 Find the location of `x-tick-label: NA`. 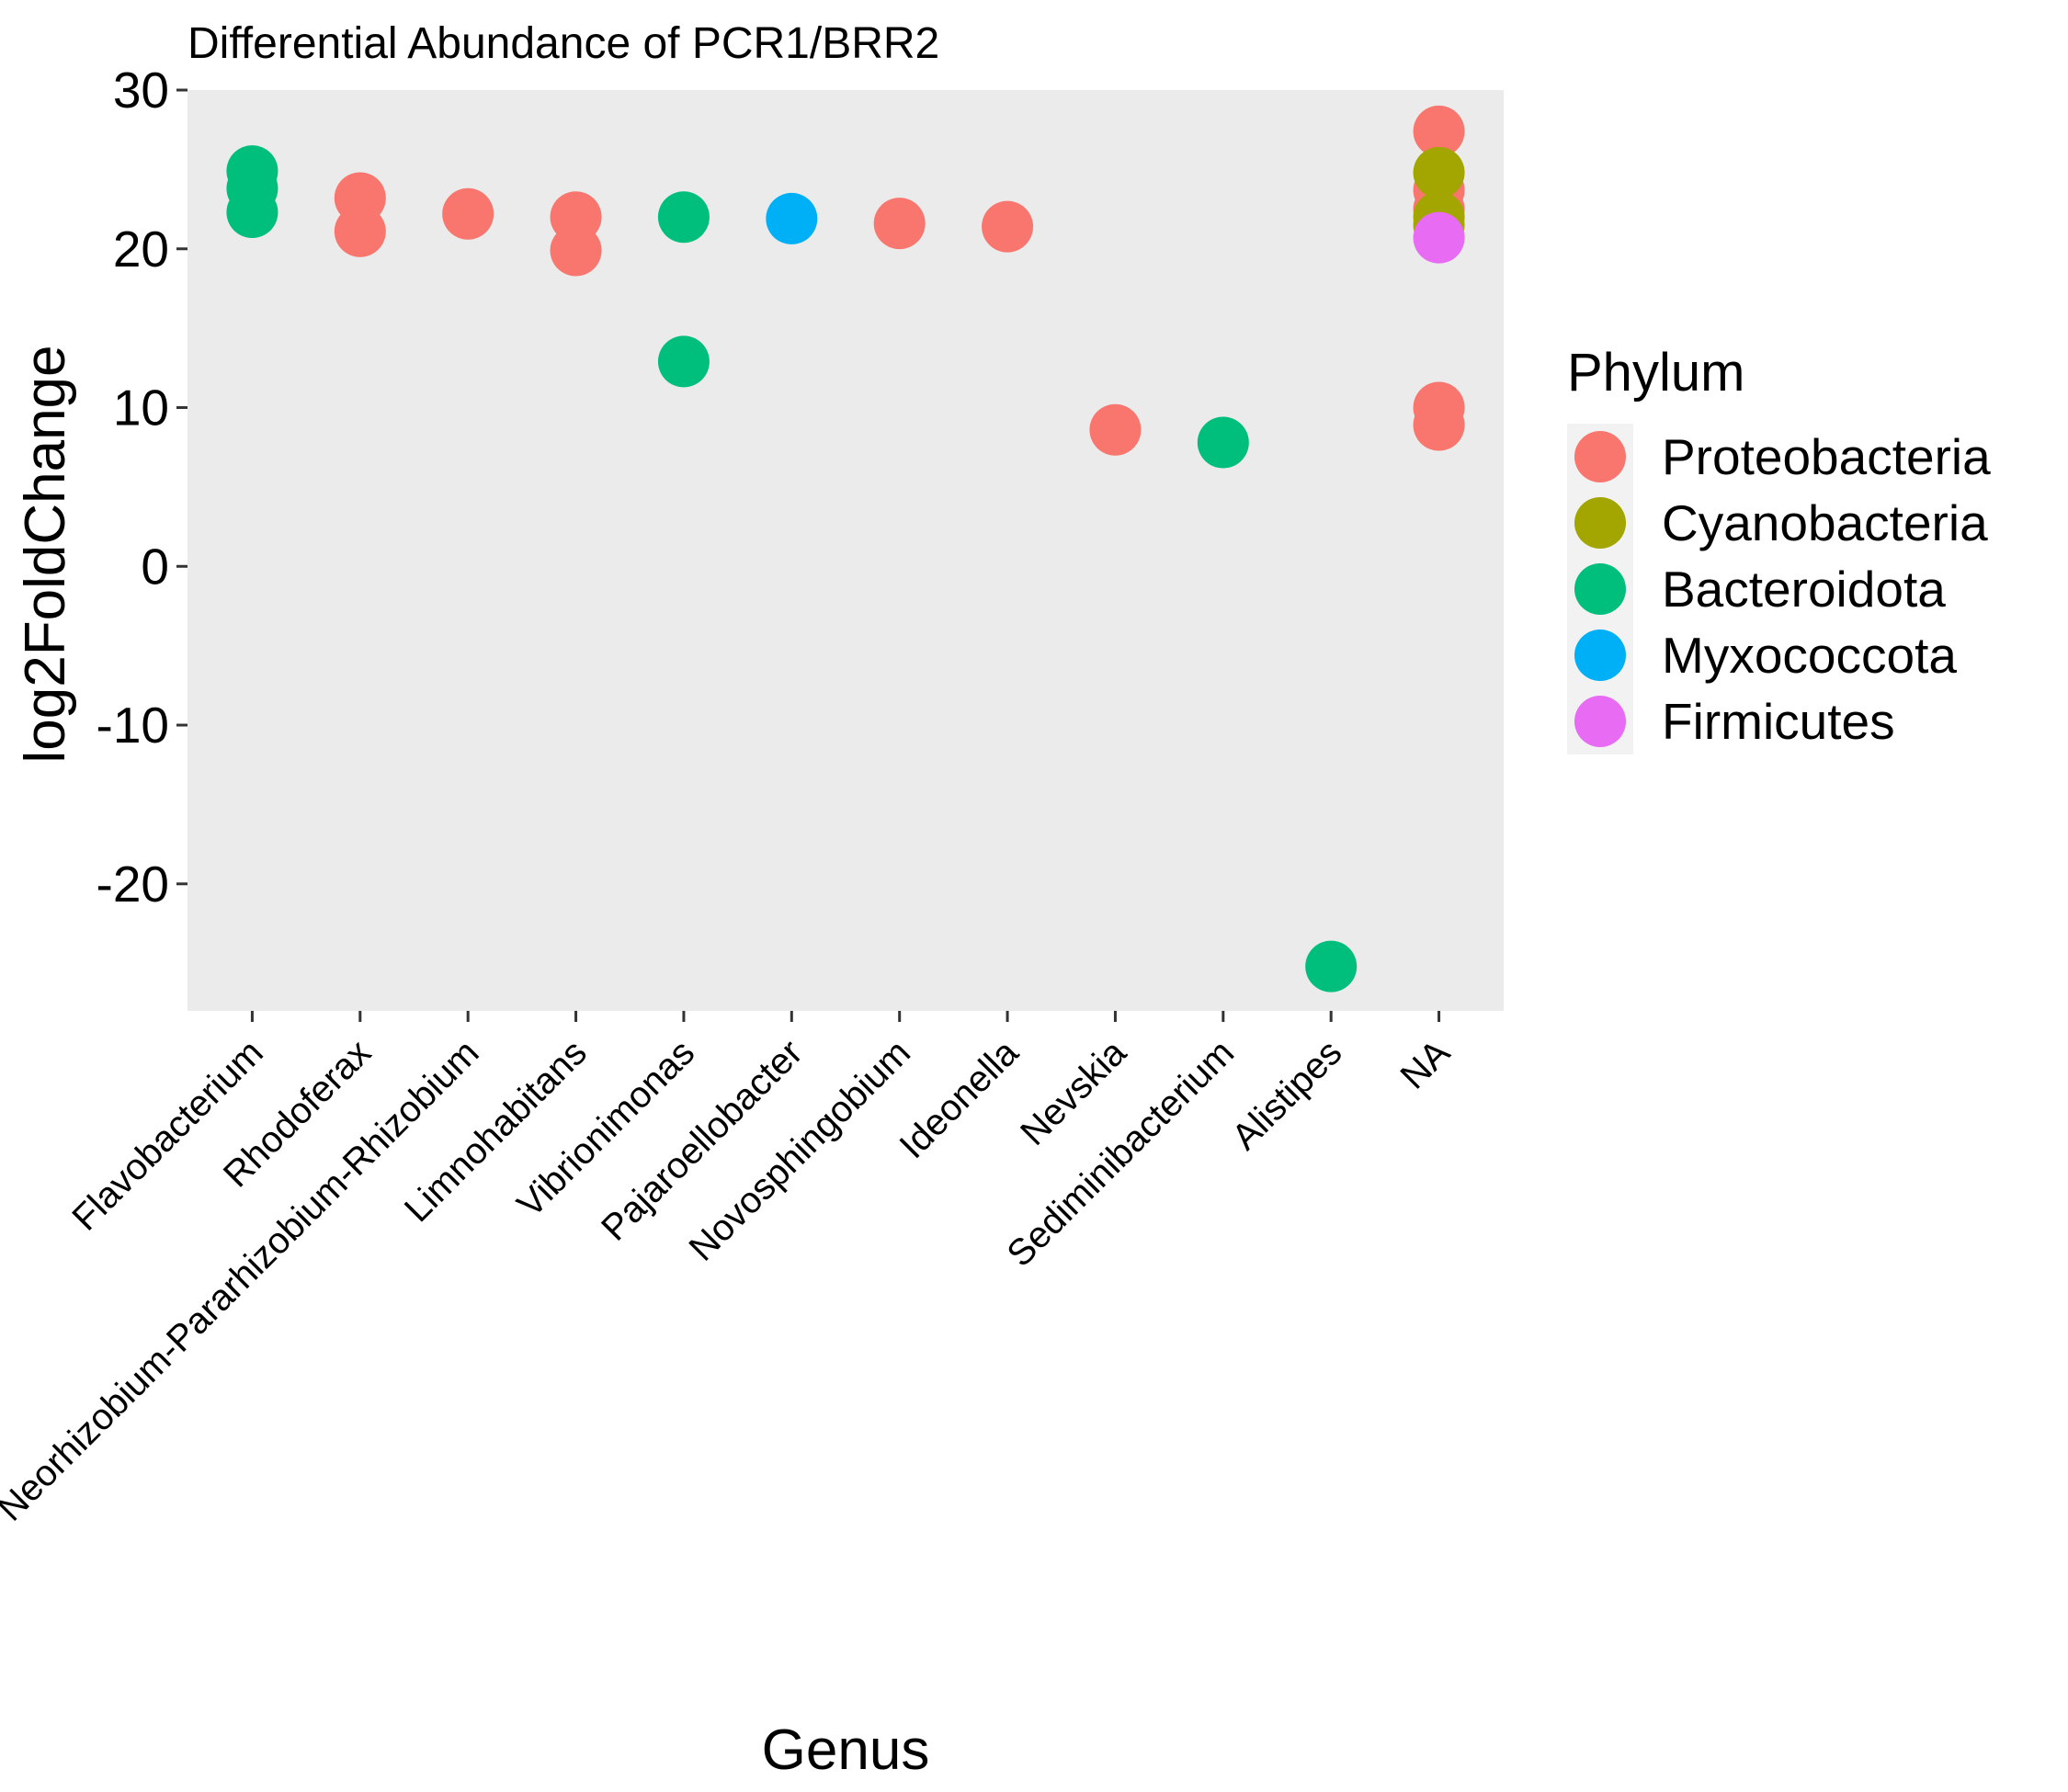

x-tick-label: NA is located at coordinates (1426, 1064).